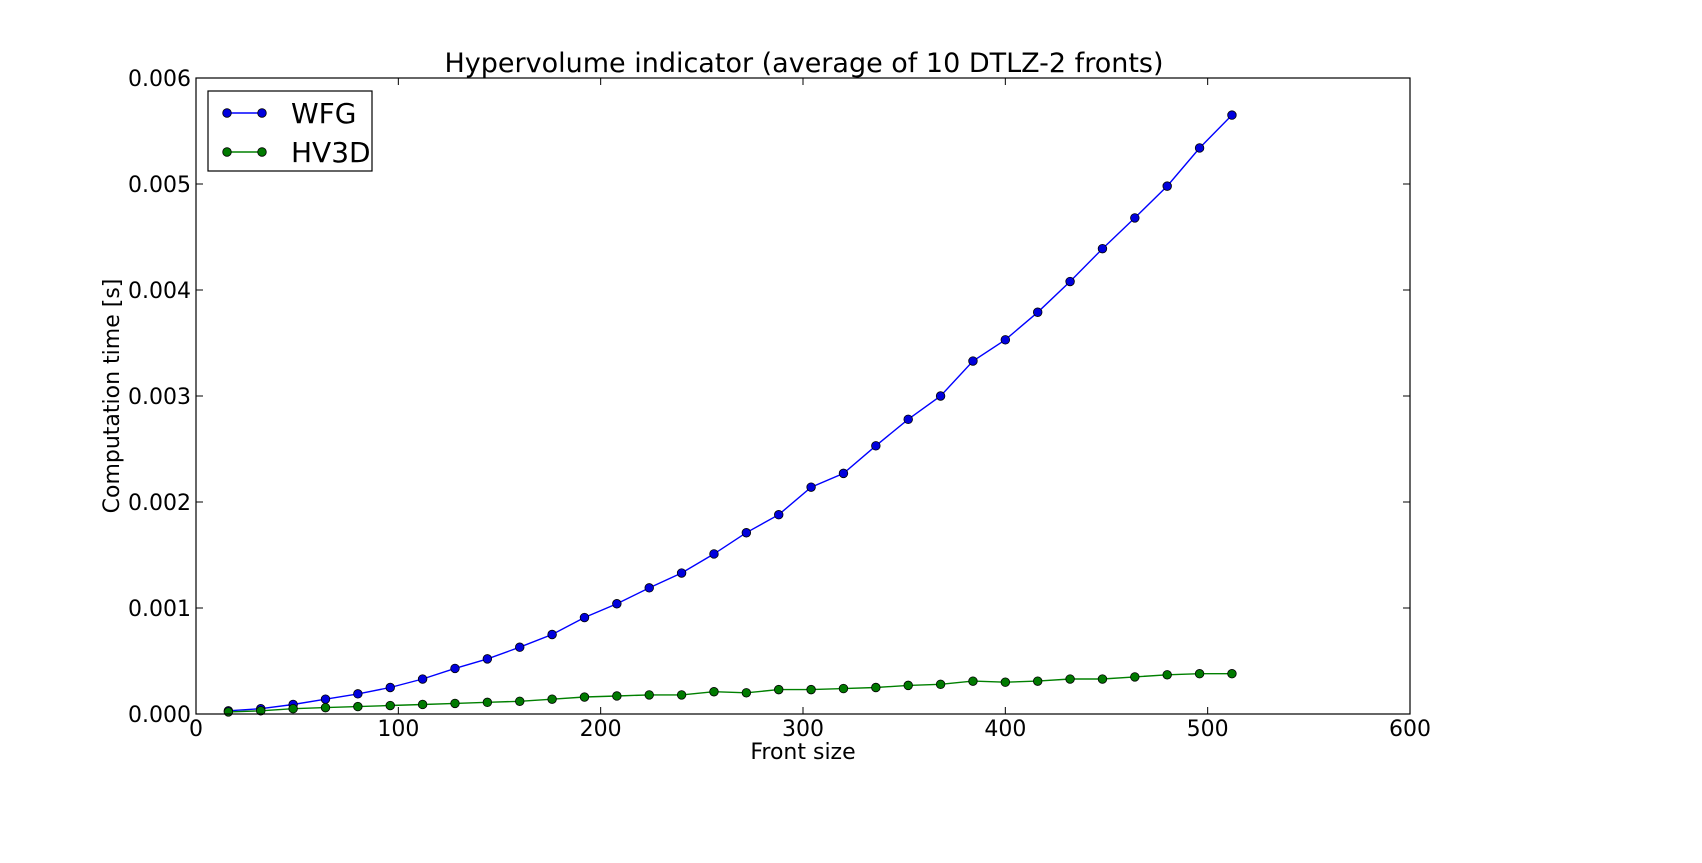 Image resolution: width=1702 pixels, height=863 pixels. What do you see at coordinates (803, 729) in the screenshot?
I see `x-tick-label: 300` at bounding box center [803, 729].